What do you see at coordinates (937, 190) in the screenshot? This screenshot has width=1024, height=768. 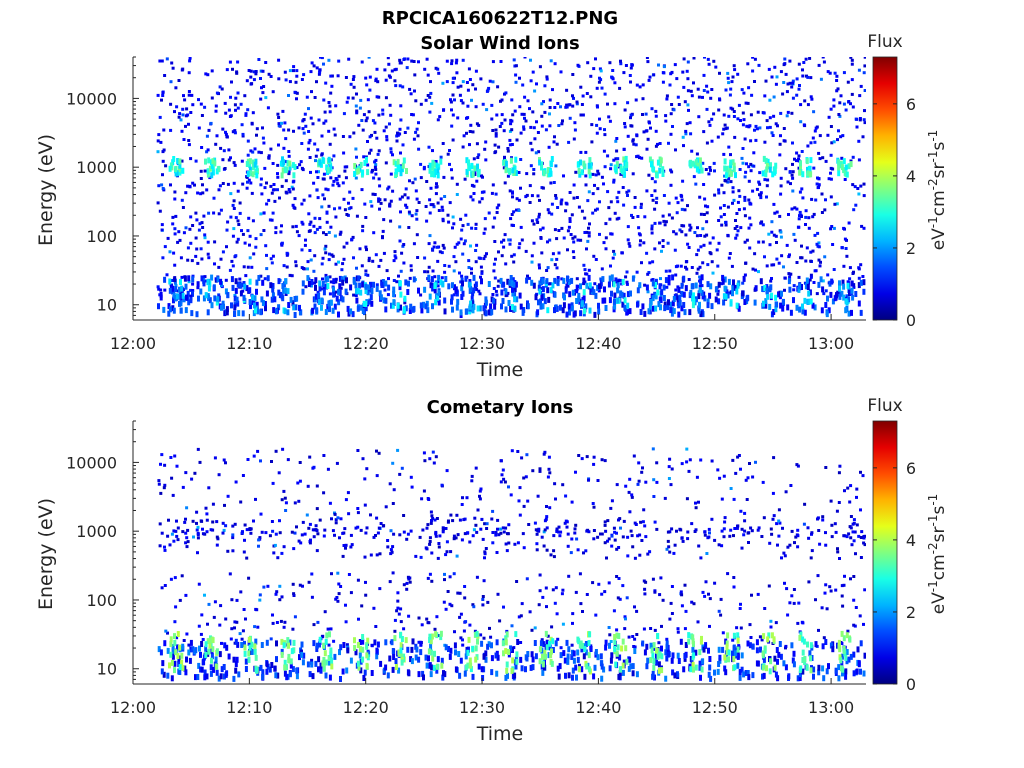 I see `colorbar-label: eV-1cm-2sr-1s-1` at bounding box center [937, 190].